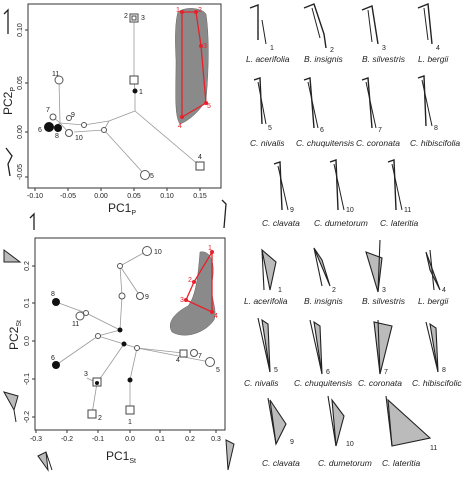 Image resolution: width=474 pixels, height=479 pixels. Describe the element at coordinates (10, 407) in the screenshot. I see `bottom-y-min-shape` at that location.